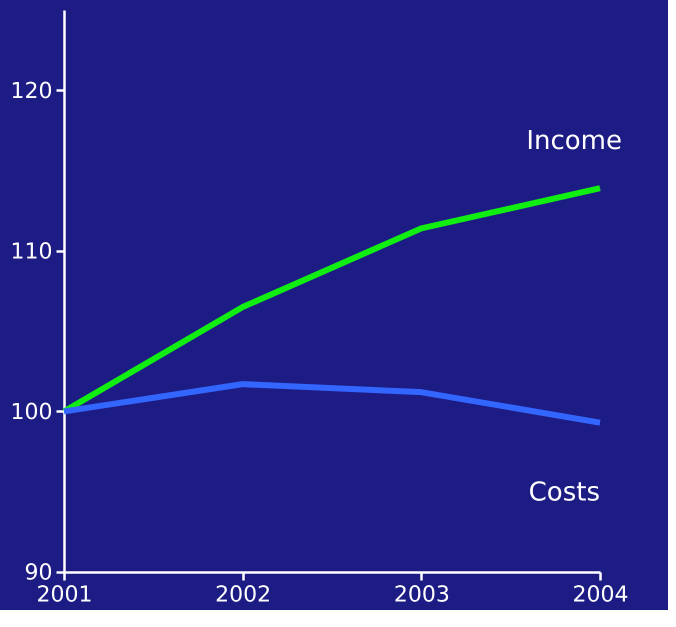 The width and height of the screenshot is (676, 627). Describe the element at coordinates (574, 141) in the screenshot. I see `series-label: Income` at that location.